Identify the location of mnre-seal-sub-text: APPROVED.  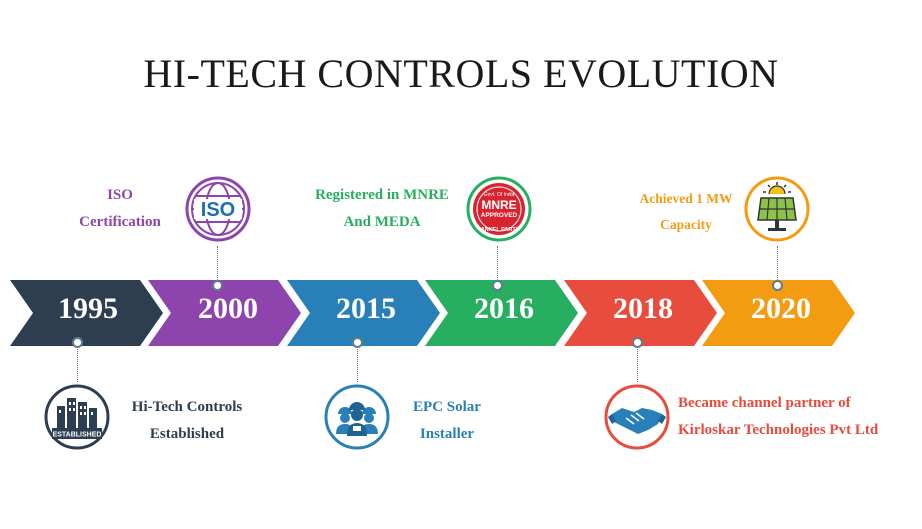
(499, 215).